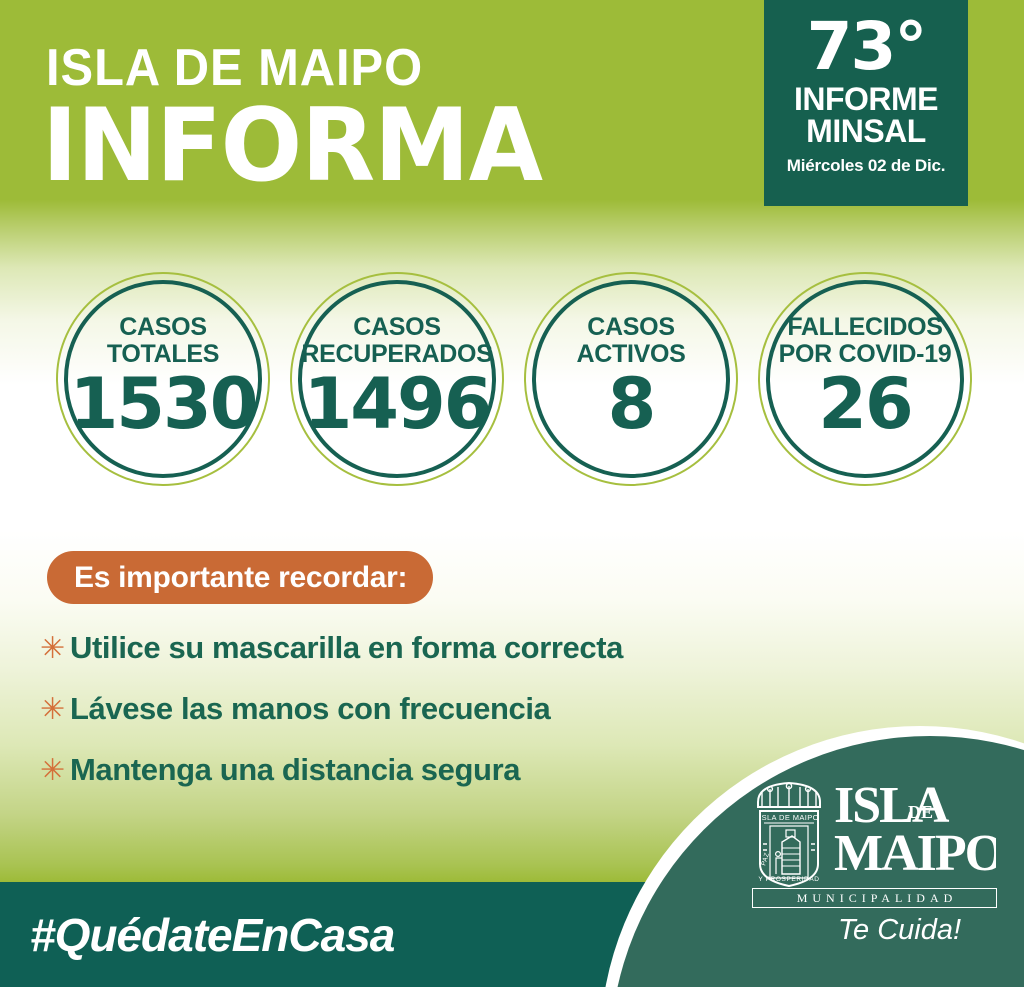 The width and height of the screenshot is (1024, 987). Describe the element at coordinates (915, 850) in the screenshot. I see `svg-text: MAIPO` at that location.